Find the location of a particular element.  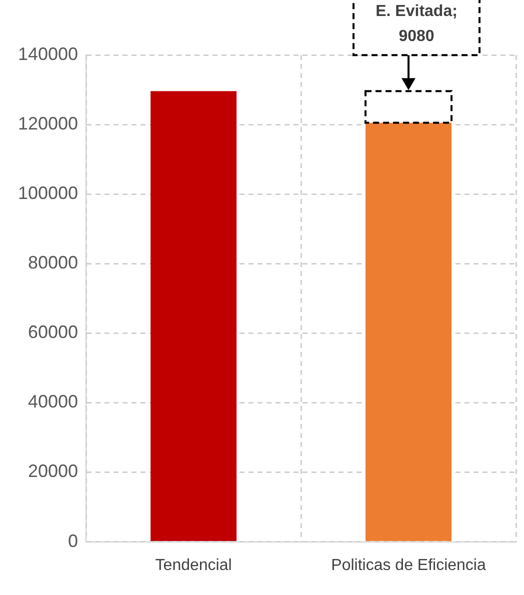

y-tick-label: 60000 is located at coordinates (53, 332).